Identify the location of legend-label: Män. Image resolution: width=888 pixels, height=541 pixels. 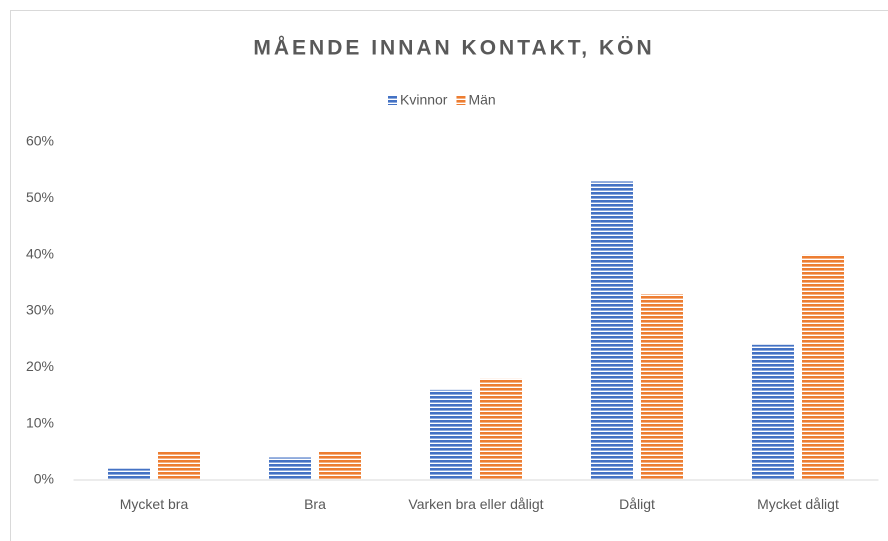
(481, 100).